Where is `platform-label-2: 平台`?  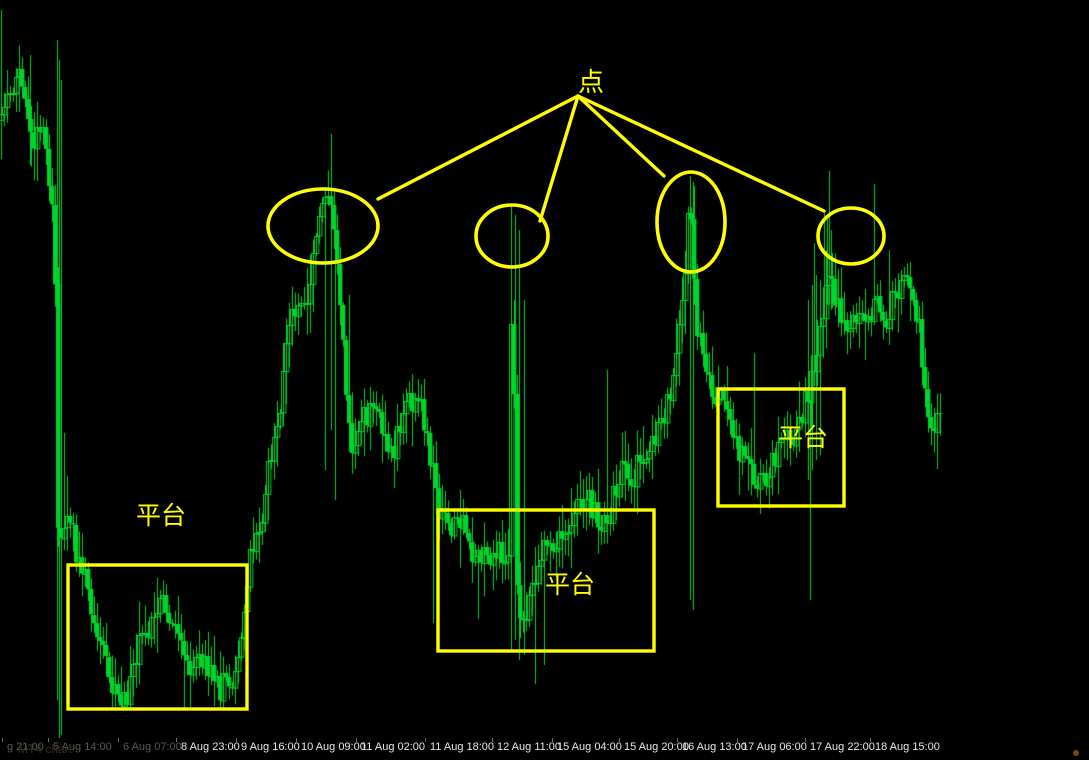 platform-label-2: 平台 is located at coordinates (570, 584).